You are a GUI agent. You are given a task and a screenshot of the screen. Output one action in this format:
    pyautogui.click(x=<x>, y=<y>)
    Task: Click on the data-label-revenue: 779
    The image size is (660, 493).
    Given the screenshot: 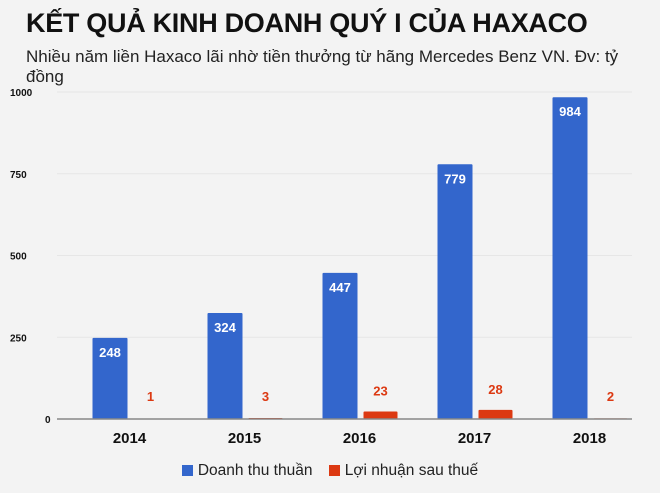 What is the action you would take?
    pyautogui.click(x=455, y=178)
    